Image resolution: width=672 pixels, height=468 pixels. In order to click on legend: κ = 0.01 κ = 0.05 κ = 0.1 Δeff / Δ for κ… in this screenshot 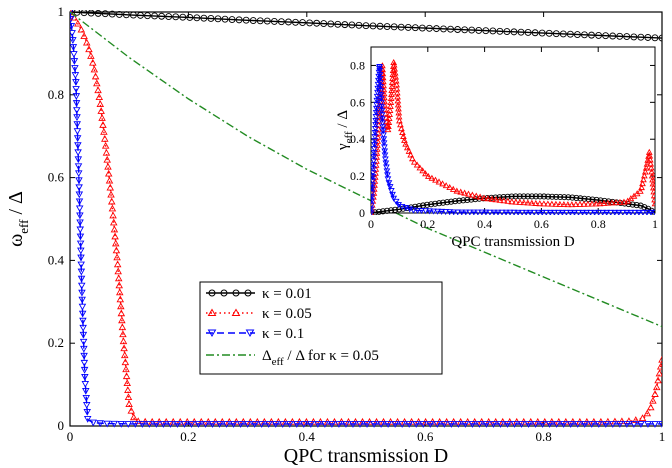, I will do `click(321, 328)`.